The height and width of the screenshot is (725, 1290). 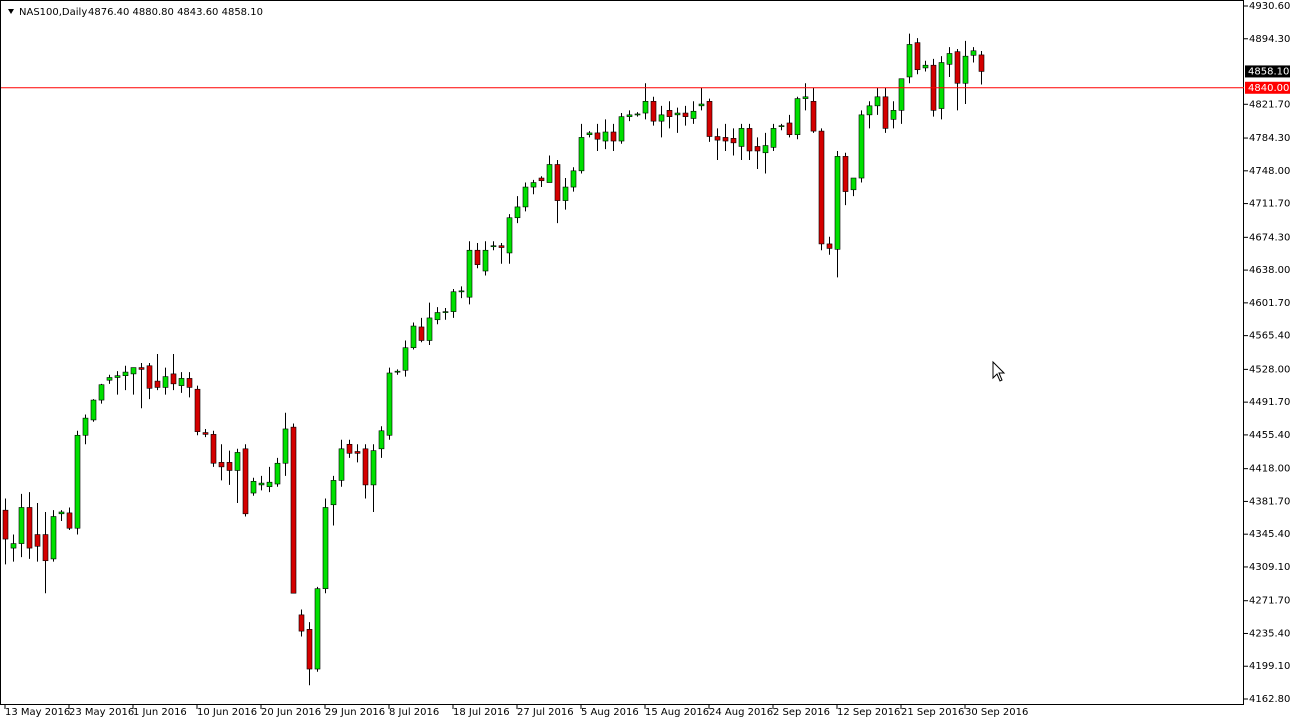 I want to click on x-tick-label: 23 May 2016, so click(x=101, y=712).